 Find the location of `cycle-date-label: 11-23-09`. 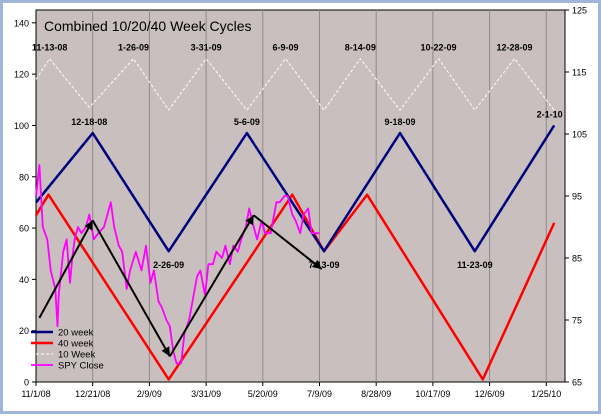

cycle-date-label: 11-23-09 is located at coordinates (475, 265).